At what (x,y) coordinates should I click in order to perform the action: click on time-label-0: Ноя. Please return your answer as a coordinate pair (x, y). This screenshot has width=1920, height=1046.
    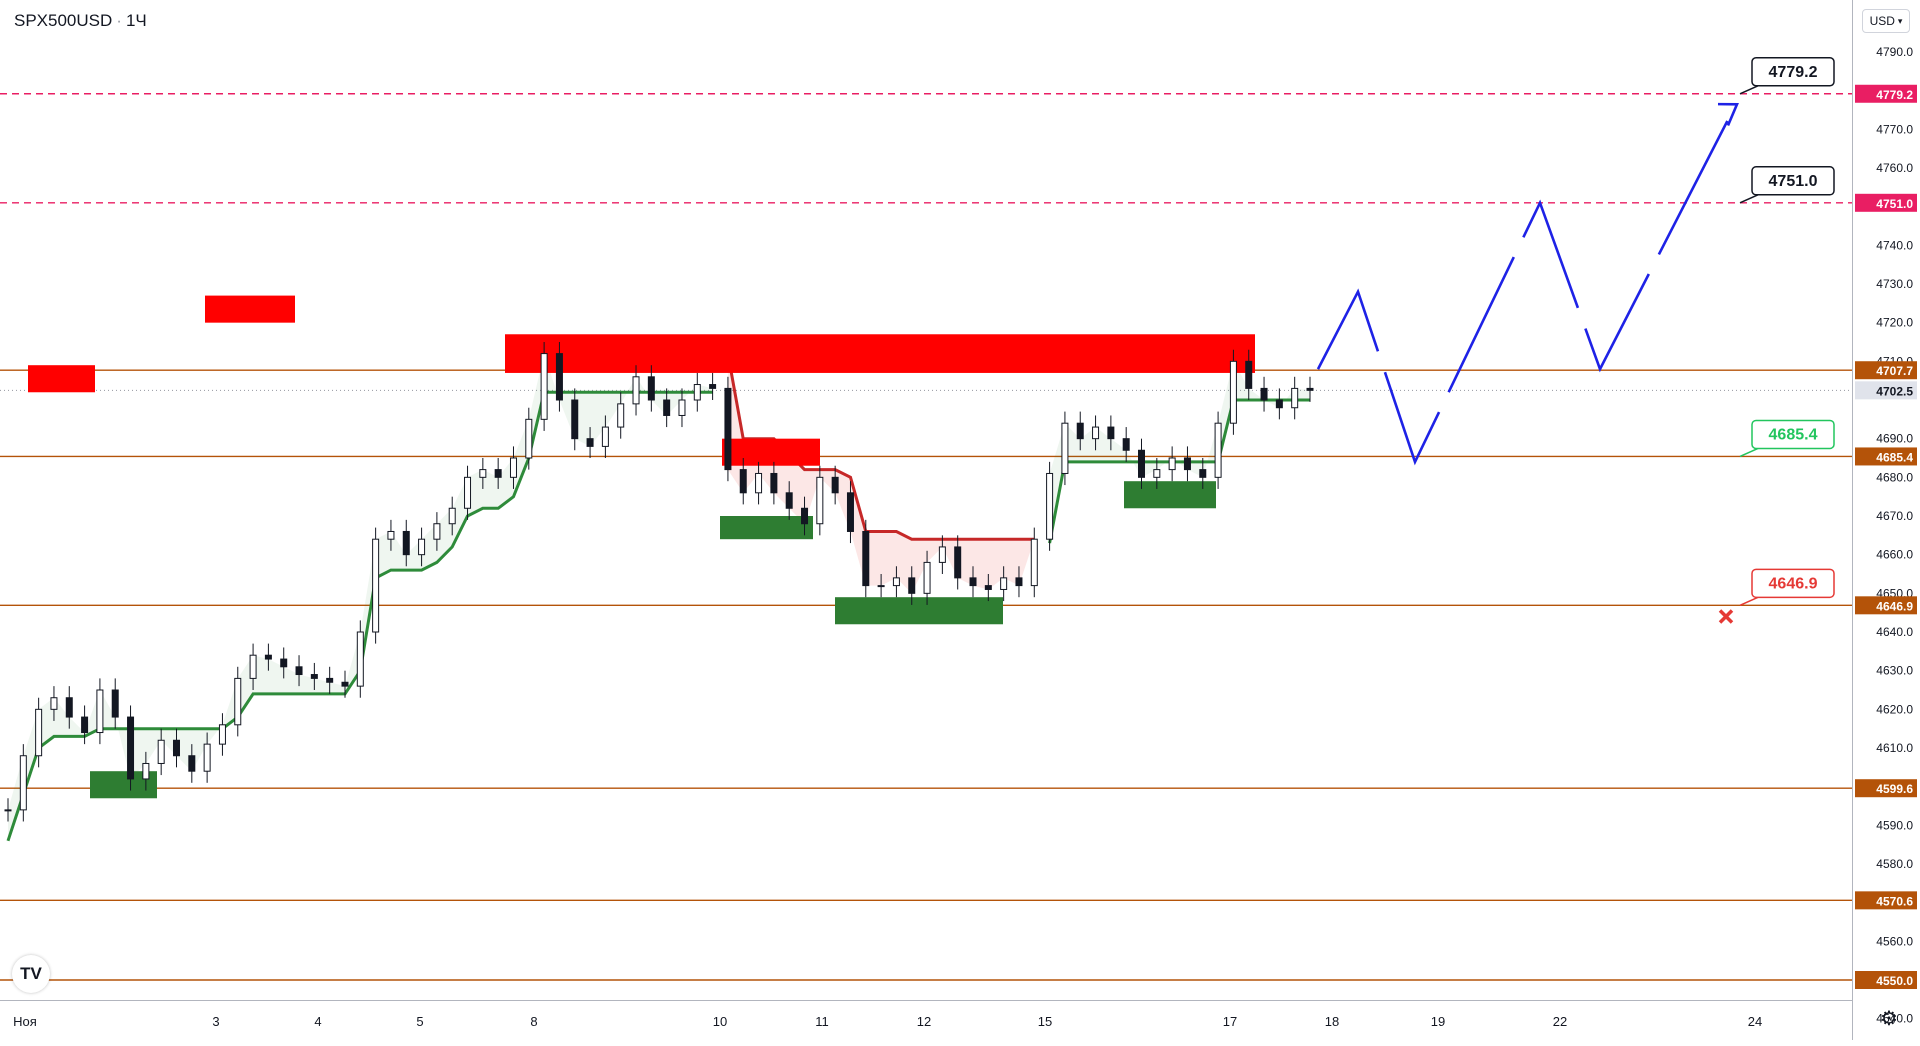
    Looking at the image, I should click on (25, 1021).